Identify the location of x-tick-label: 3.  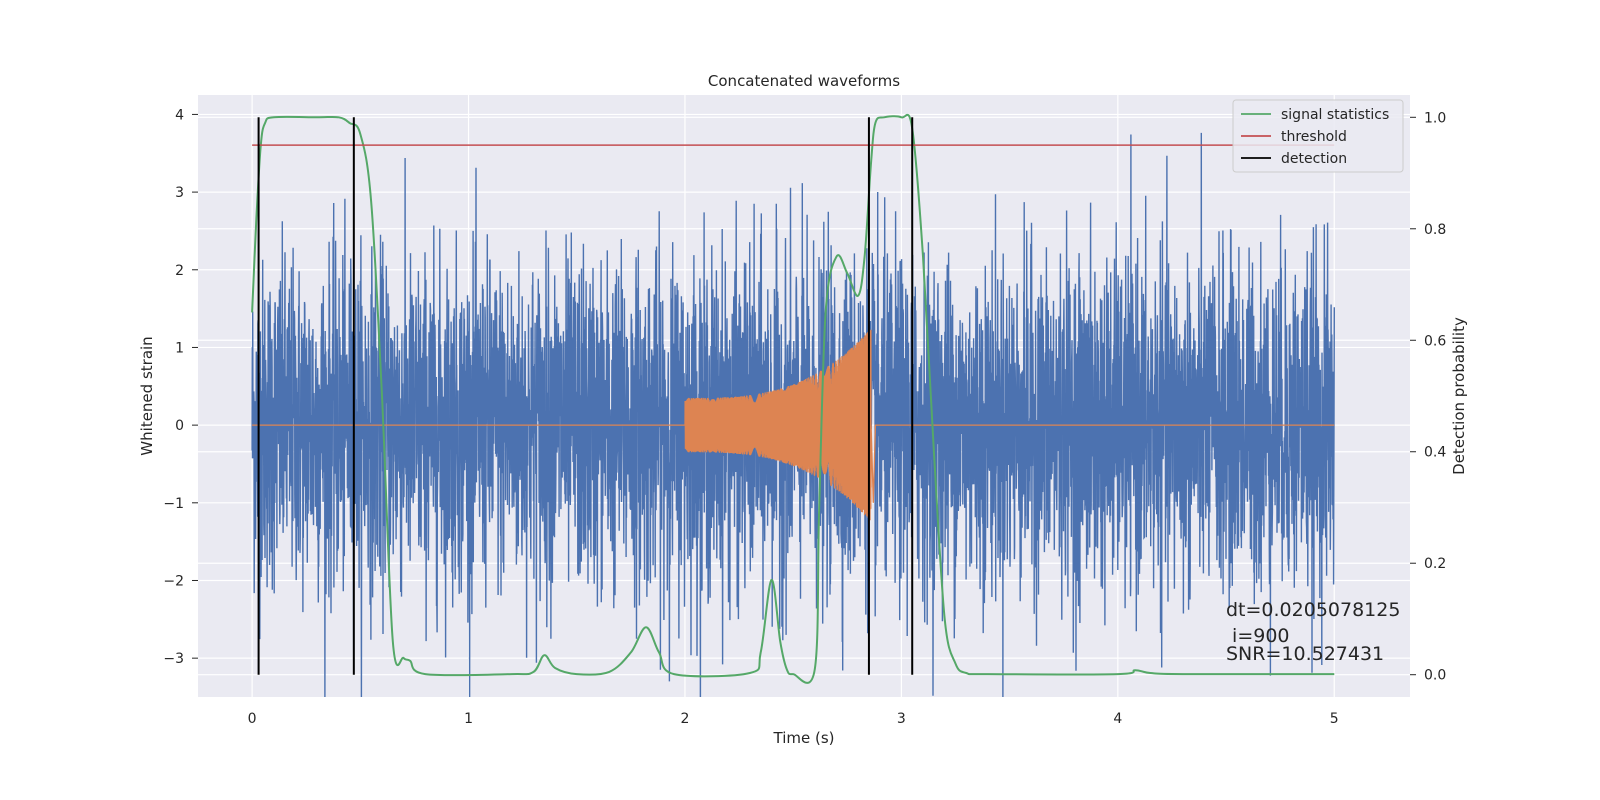
(901, 719).